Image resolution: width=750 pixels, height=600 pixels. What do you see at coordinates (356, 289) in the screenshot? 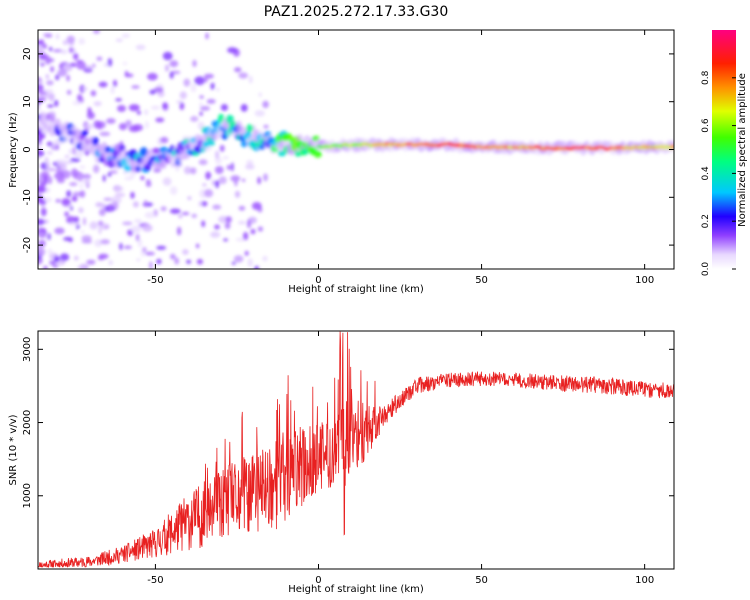
I see `spectrogram-x-label: Height of straight line (km)` at bounding box center [356, 289].